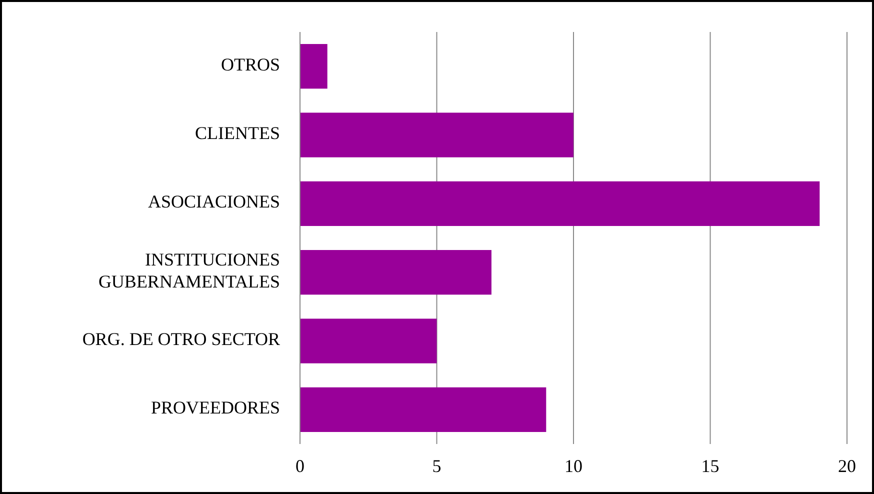 This screenshot has width=874, height=494. Describe the element at coordinates (215, 408) in the screenshot. I see `y-tick-label: PROVEEDORES` at that location.